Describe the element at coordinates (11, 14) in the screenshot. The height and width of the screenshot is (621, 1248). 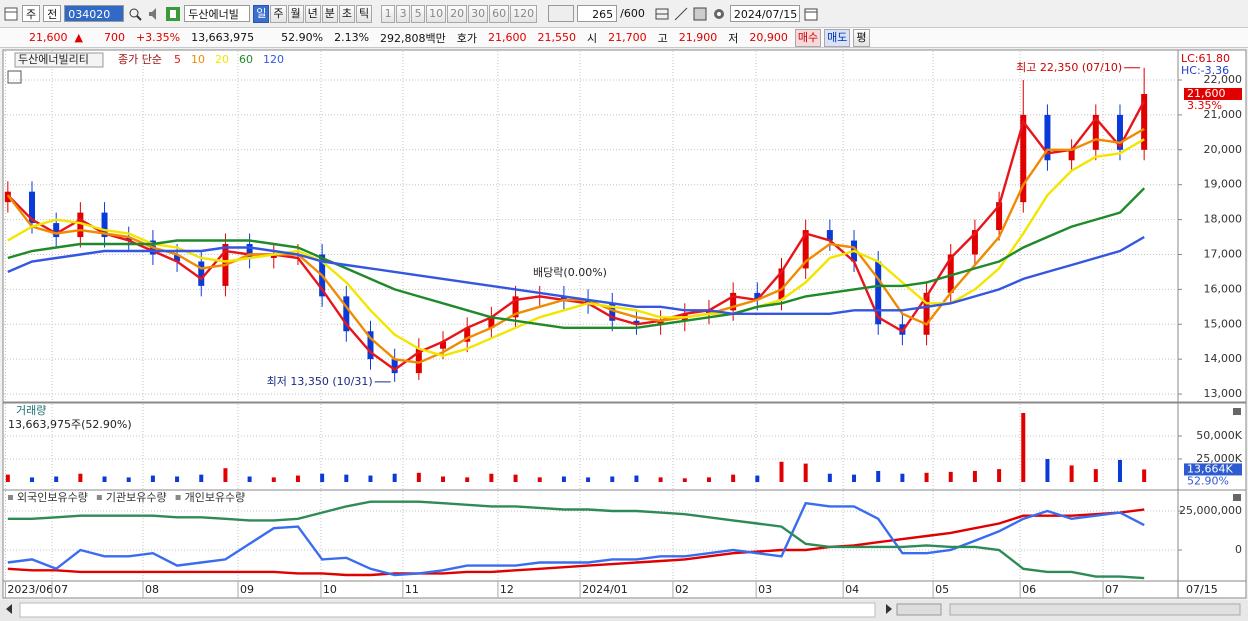
I see `layout-icon` at that location.